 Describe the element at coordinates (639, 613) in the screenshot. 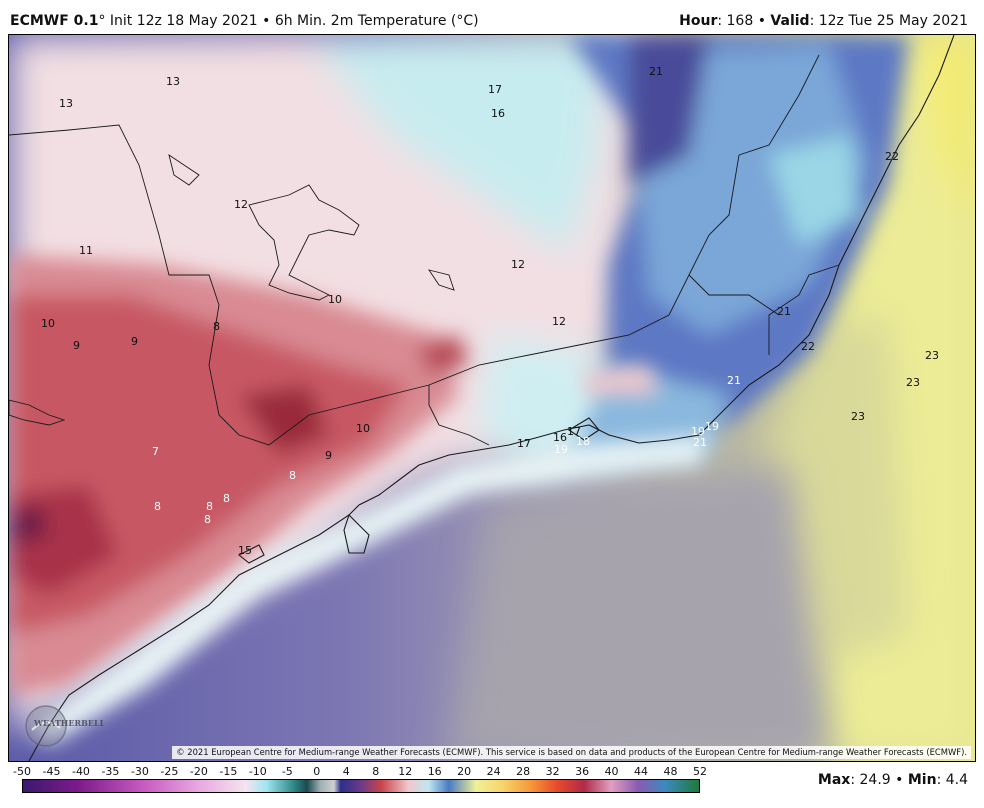

I see `grey-ocean-shading` at that location.